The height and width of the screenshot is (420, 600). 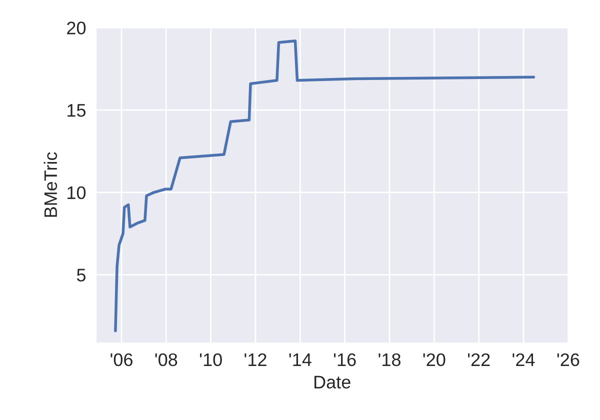 I want to click on x-tick-label: '12, so click(x=255, y=359).